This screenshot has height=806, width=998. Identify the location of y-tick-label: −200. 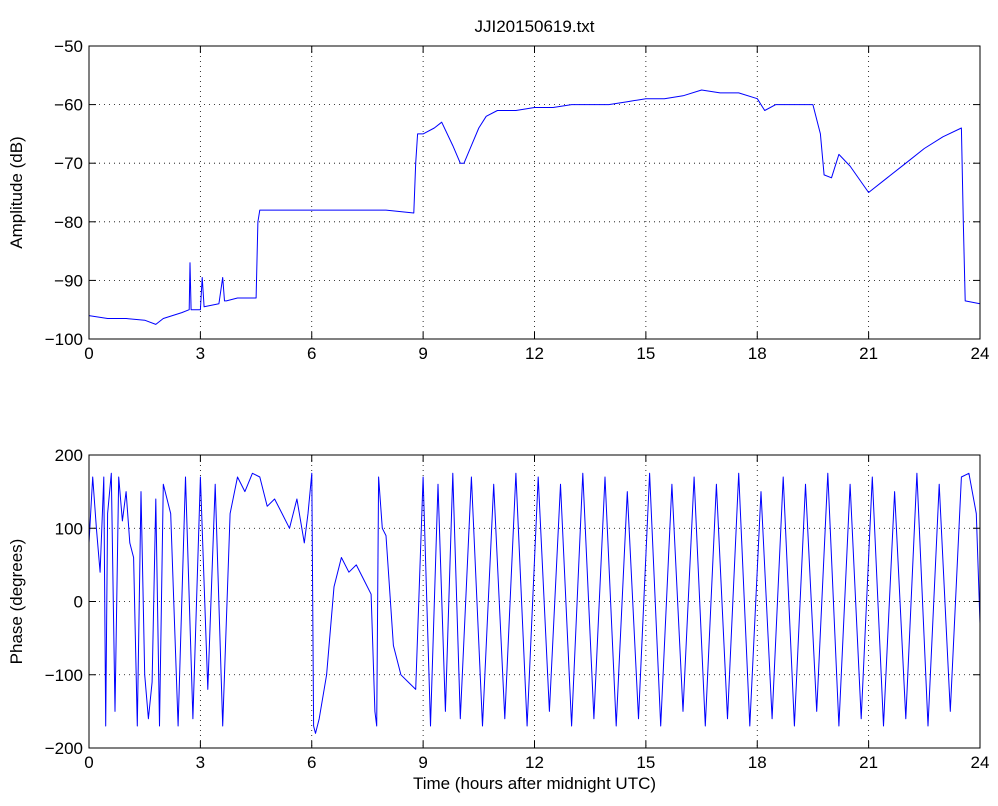
(64, 748).